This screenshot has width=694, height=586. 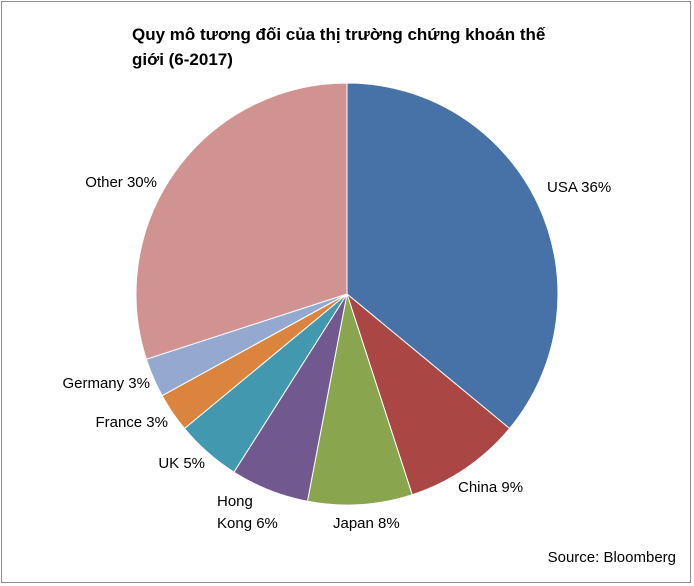 I want to click on pie-slice-other, so click(x=241, y=221).